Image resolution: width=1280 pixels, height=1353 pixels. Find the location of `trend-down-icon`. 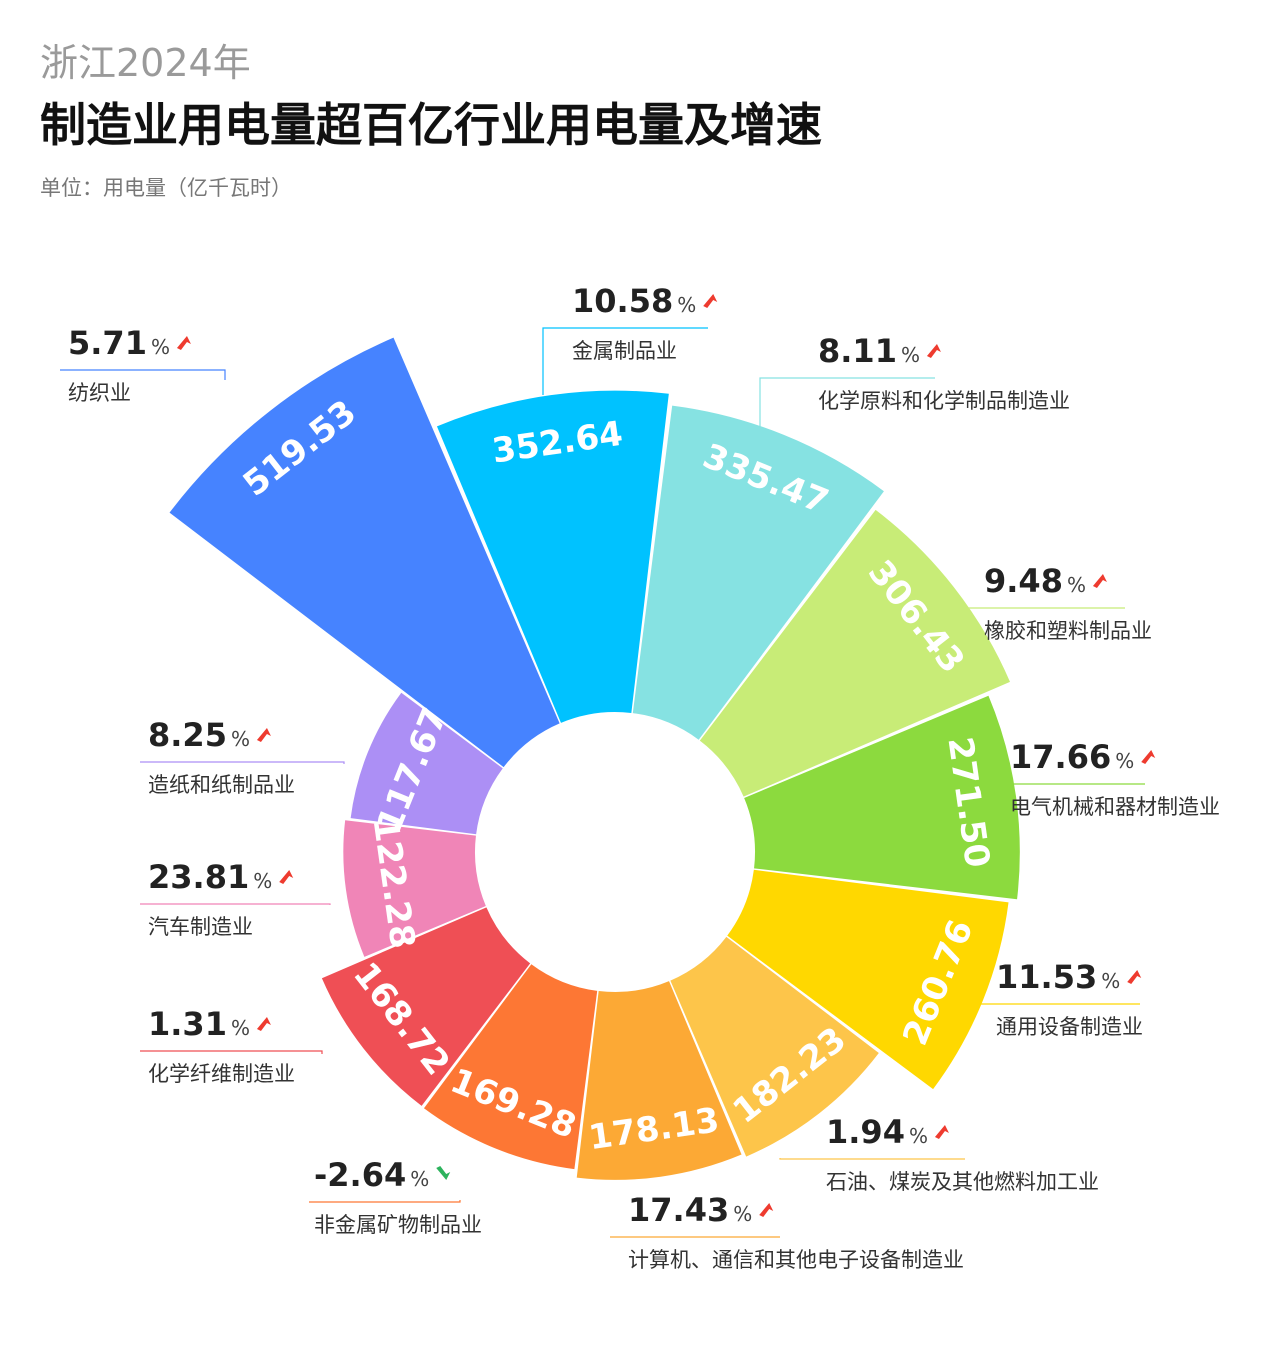

trend-down-icon is located at coordinates (443, 1173).